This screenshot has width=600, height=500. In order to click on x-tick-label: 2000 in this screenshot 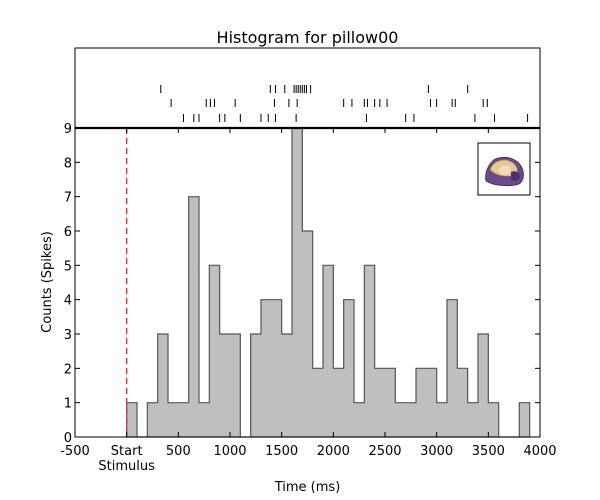, I will do `click(333, 451)`.